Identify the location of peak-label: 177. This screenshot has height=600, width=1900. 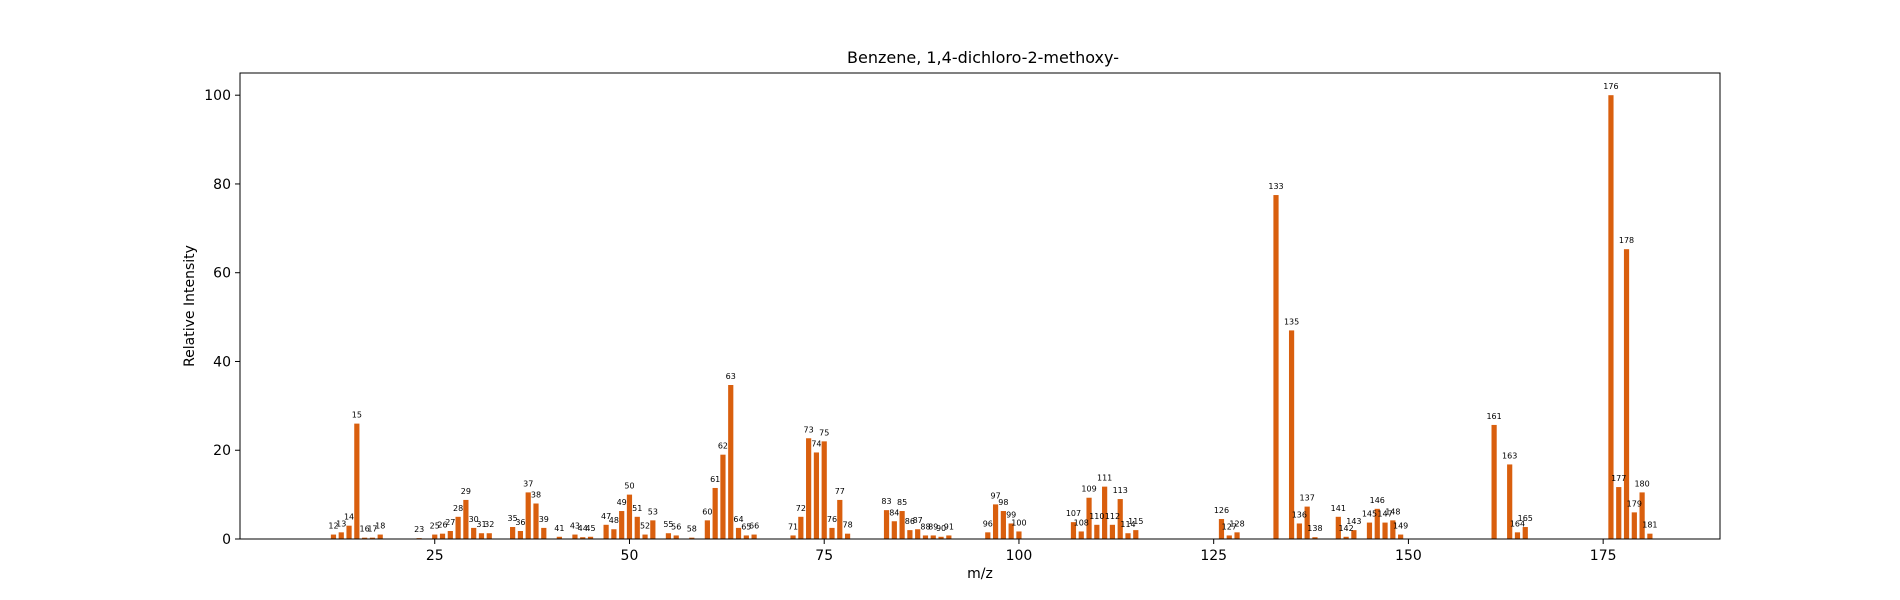
(1618, 478).